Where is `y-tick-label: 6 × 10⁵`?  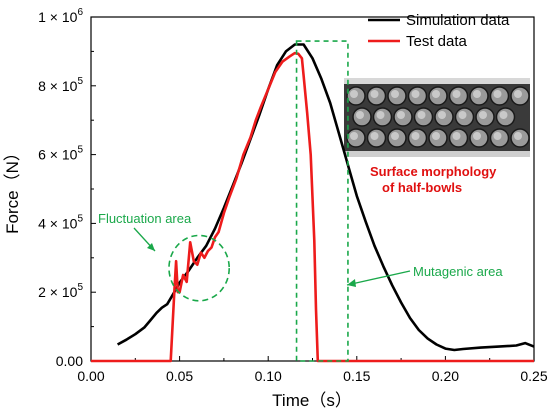
y-tick-label: 6 × 10⁵ is located at coordinates (60, 154).